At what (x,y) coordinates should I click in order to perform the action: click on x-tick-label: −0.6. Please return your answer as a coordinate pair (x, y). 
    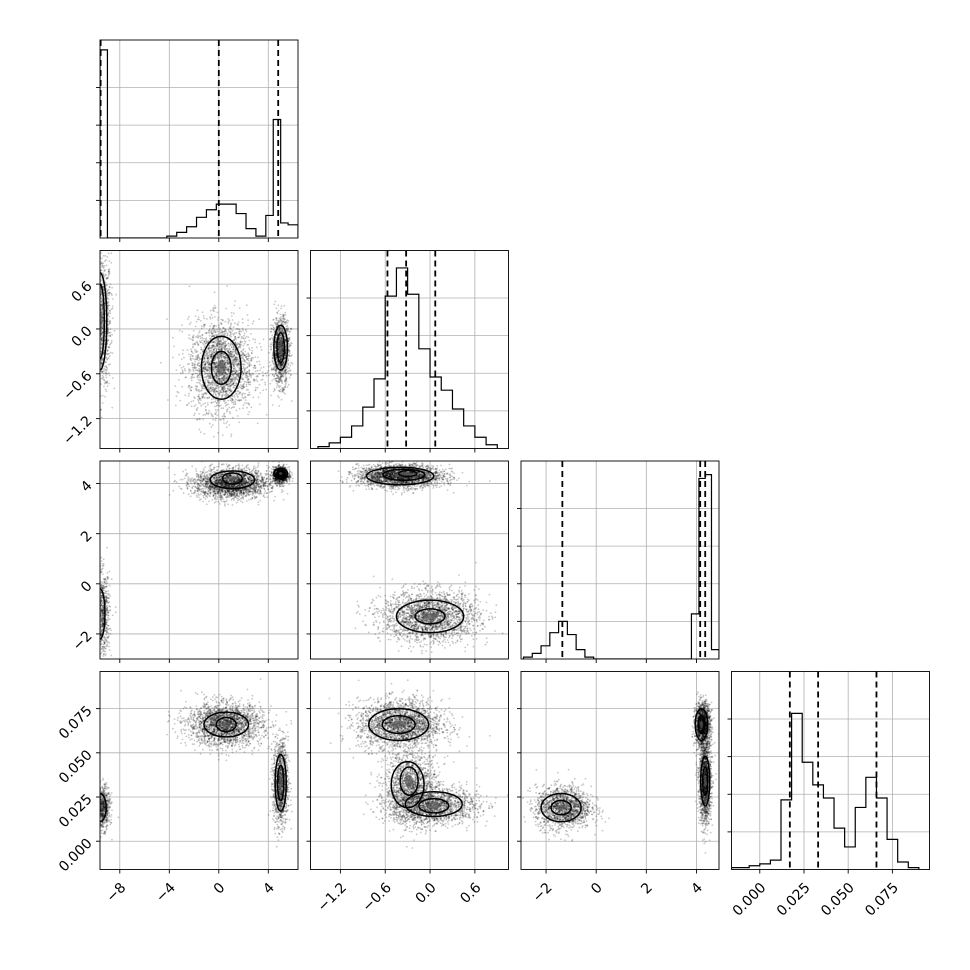
    Looking at the image, I should click on (376, 897).